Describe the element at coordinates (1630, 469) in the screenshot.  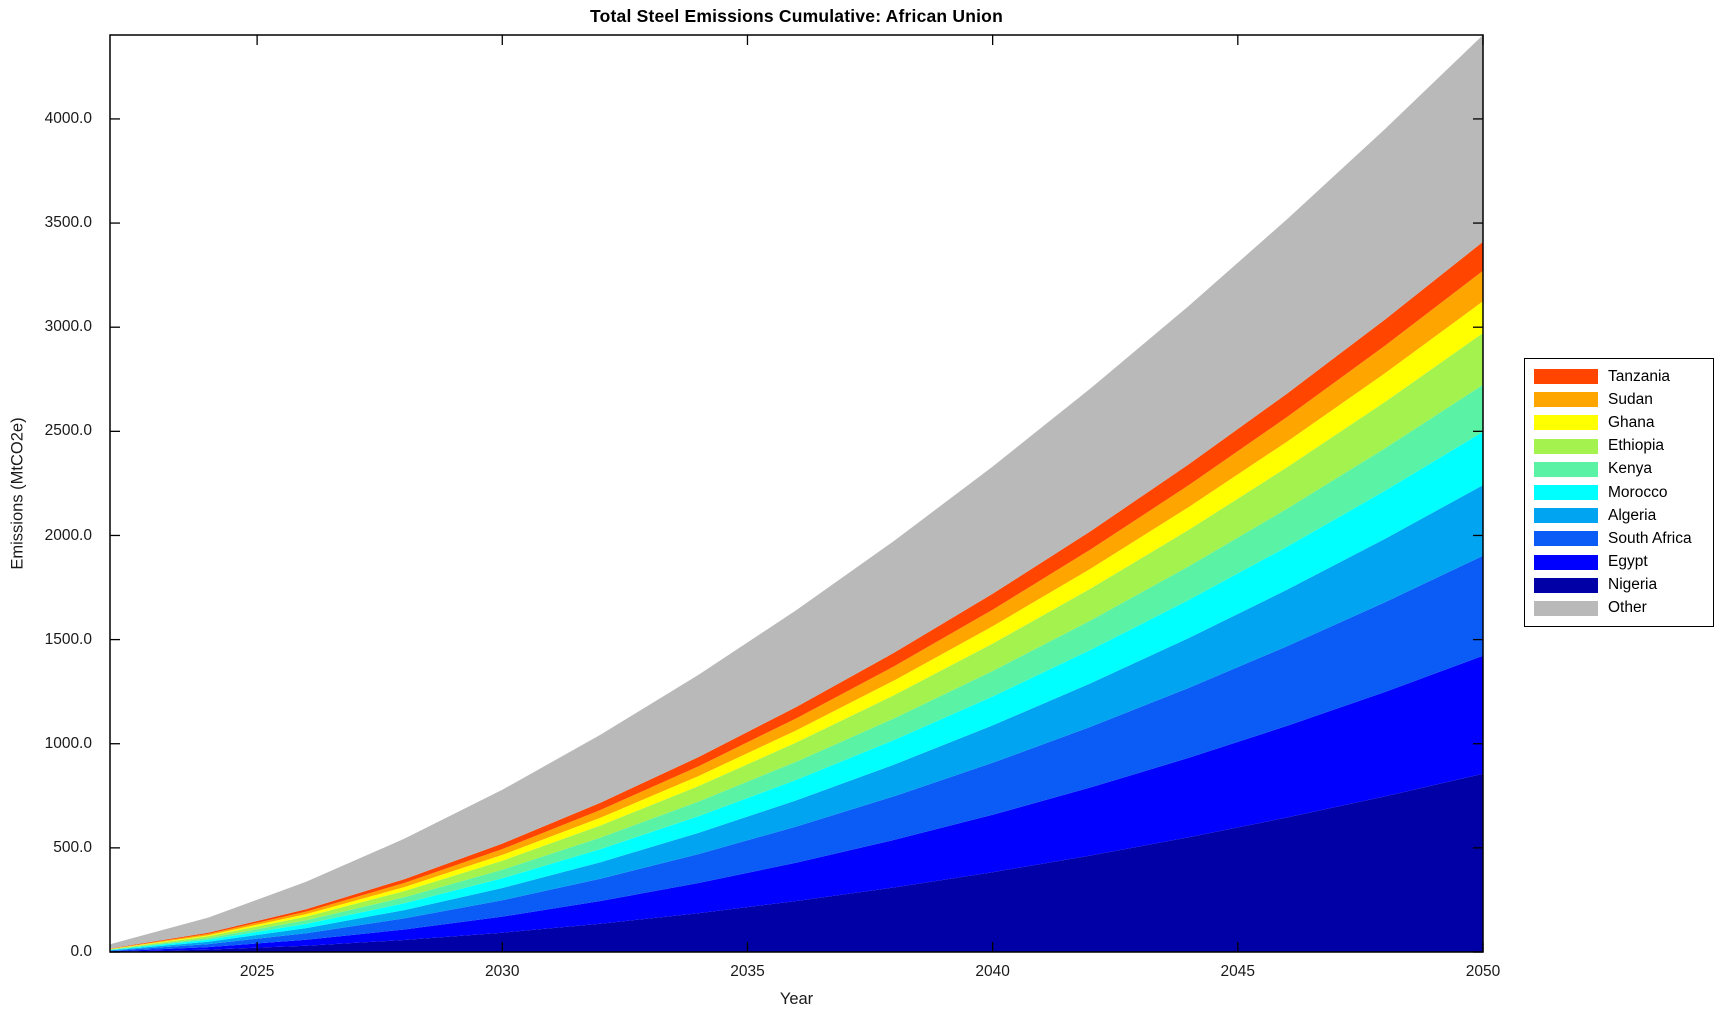
I see `legend-label: Kenya` at that location.